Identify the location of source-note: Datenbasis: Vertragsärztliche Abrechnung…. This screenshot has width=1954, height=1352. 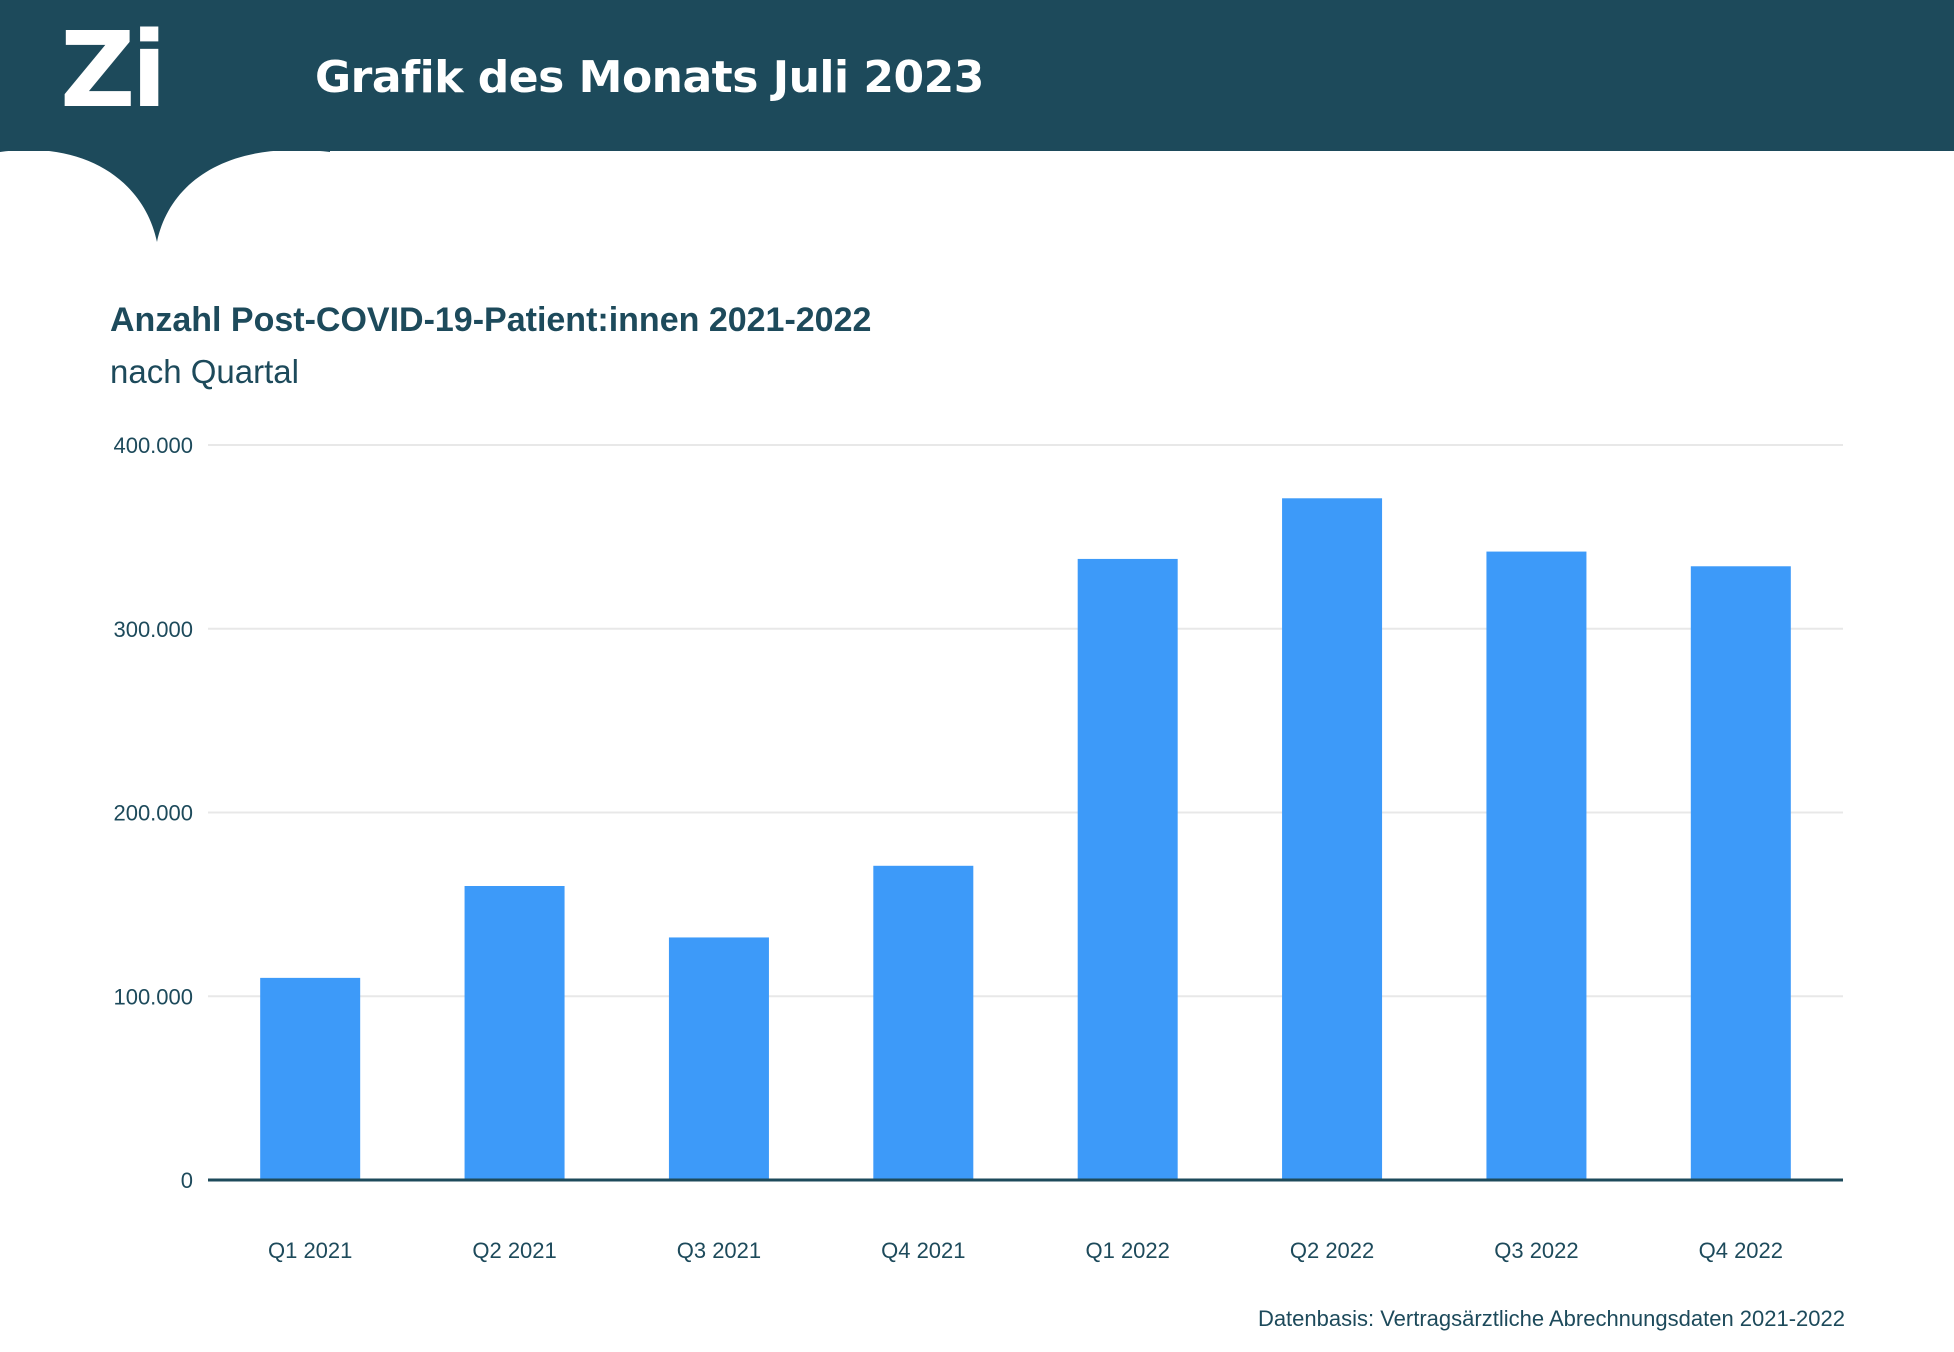
(1551, 1318).